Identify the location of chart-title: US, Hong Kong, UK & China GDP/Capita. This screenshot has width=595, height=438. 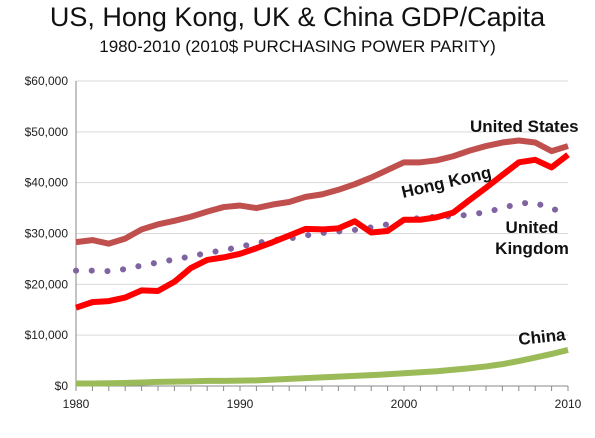
(297, 17).